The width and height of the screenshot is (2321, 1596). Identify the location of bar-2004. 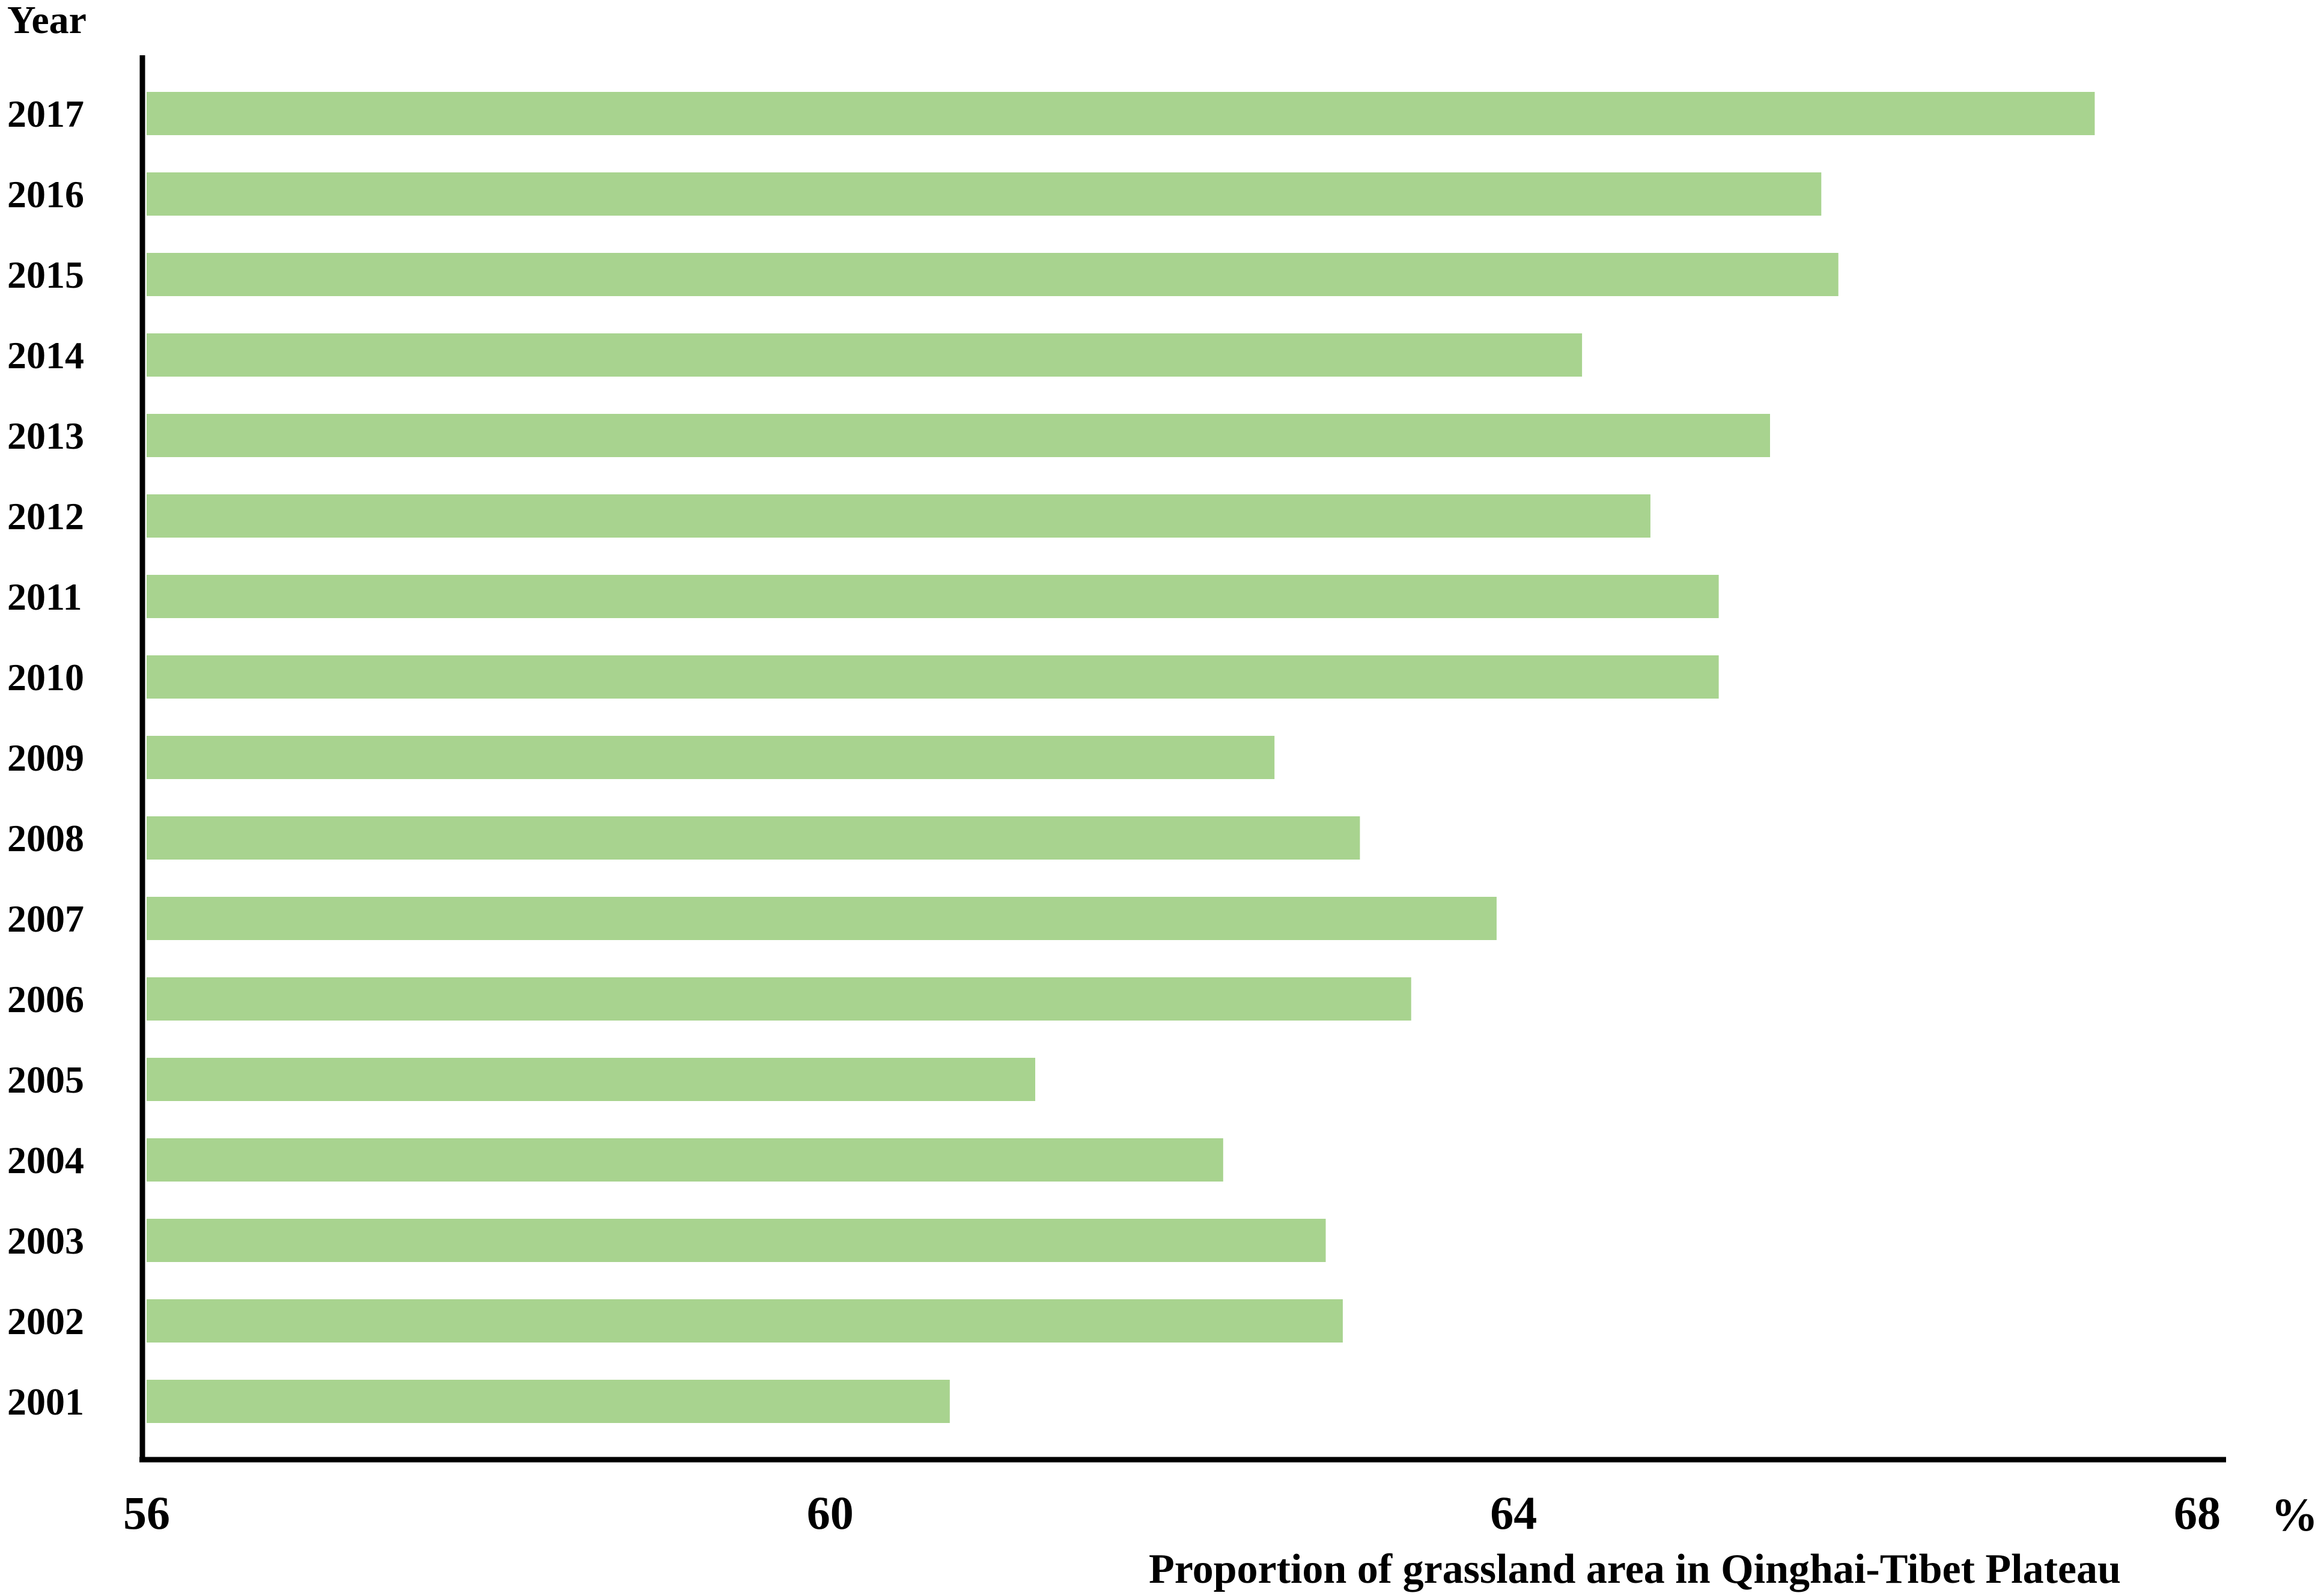
(685, 1160).